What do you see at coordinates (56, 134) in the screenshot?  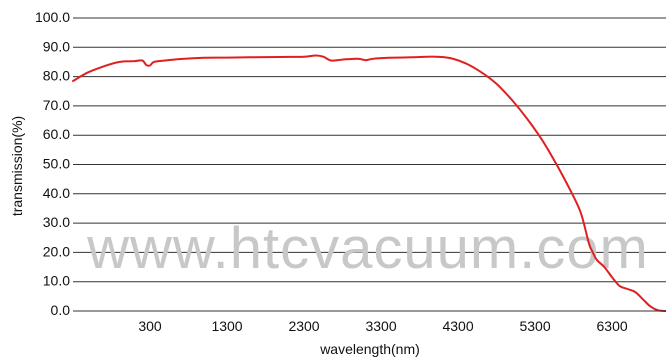 I see `y-tick-label: 60.0` at bounding box center [56, 134].